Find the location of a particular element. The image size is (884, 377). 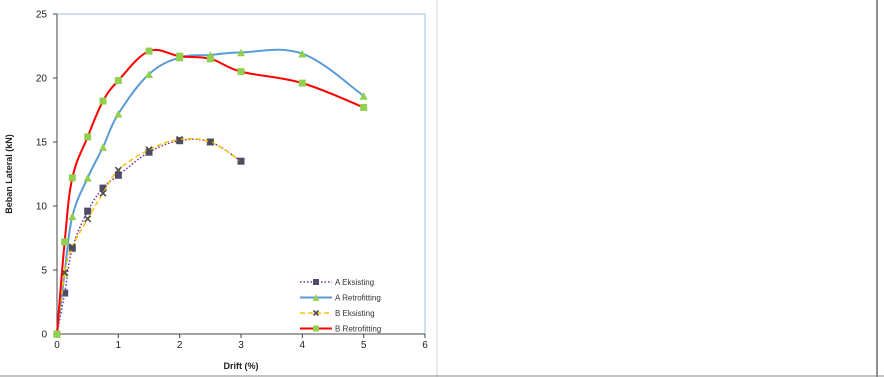

legend-item: B Retrofitting is located at coordinates (340, 329).